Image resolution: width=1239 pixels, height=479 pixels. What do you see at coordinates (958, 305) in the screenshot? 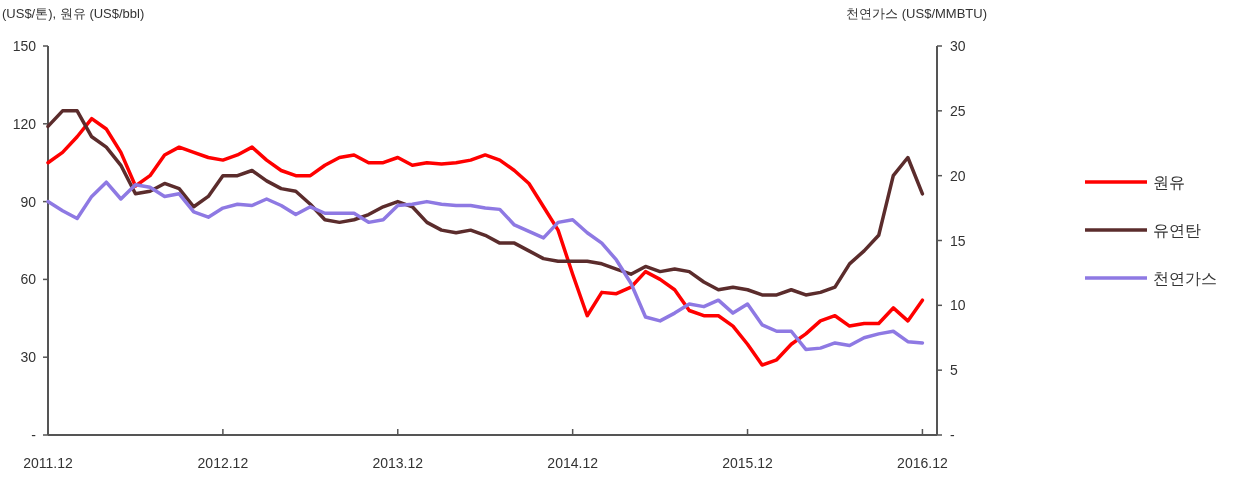
I see `y2-tick-label: 10` at bounding box center [958, 305].